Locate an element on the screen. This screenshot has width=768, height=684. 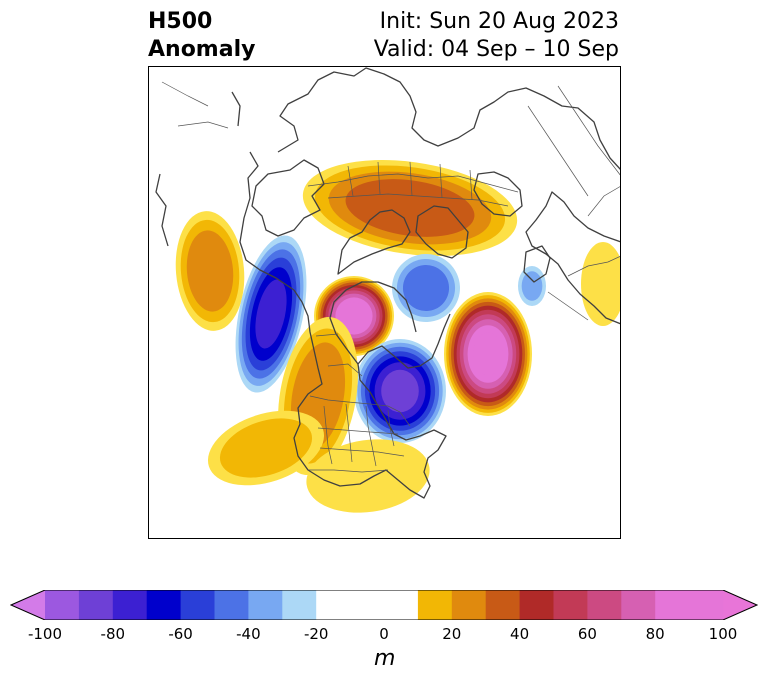
colorbar-tick-label: -100 is located at coordinates (45, 634).